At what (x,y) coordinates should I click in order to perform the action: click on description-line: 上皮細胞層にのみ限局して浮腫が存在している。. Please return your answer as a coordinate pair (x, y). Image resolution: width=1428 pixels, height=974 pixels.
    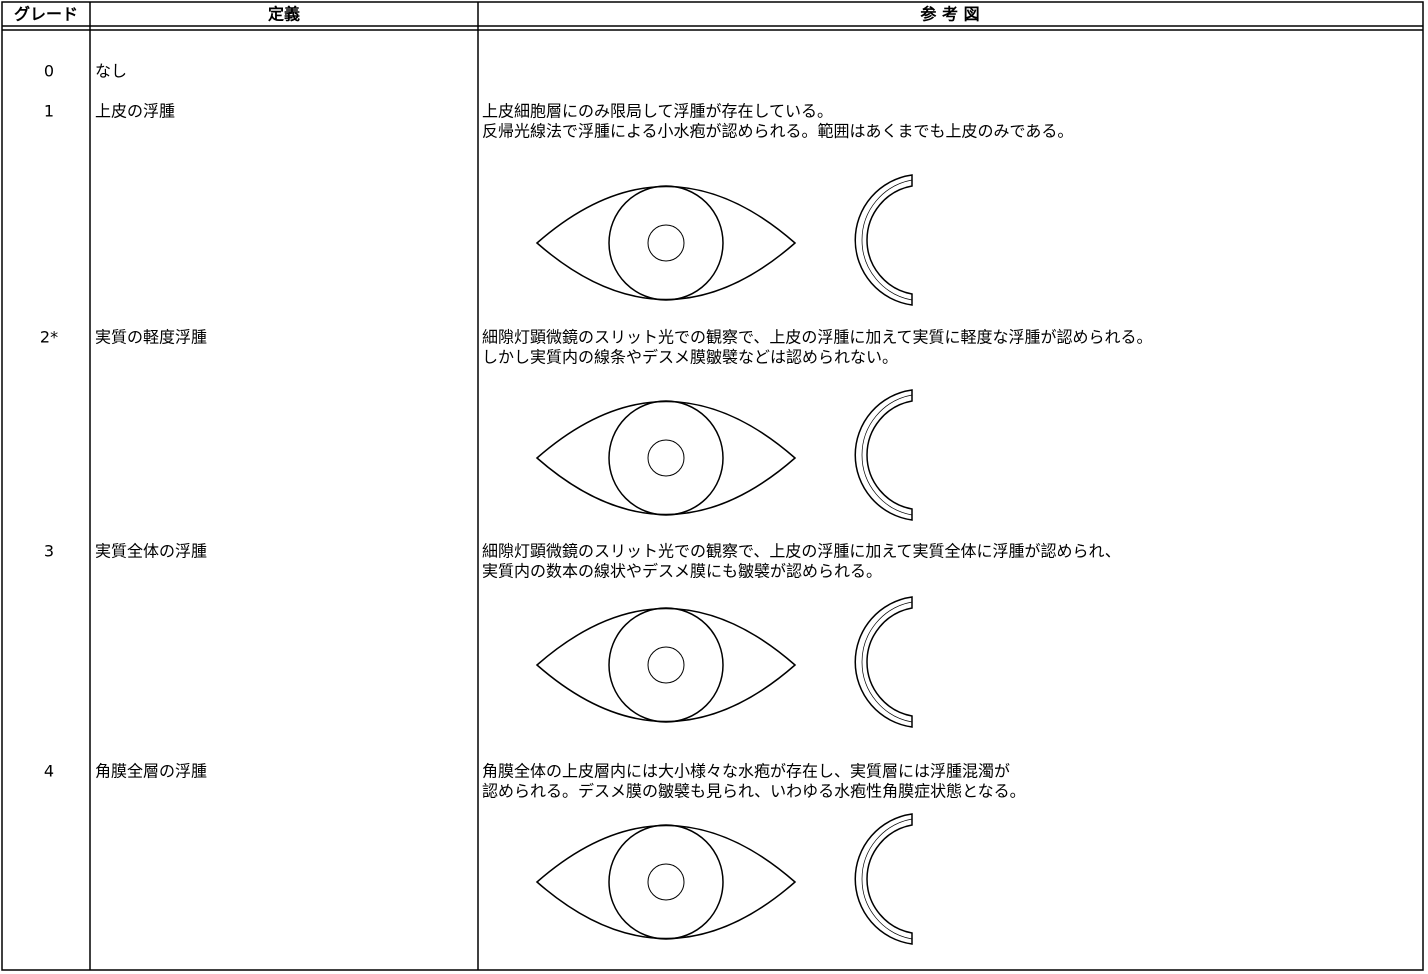
    Looking at the image, I should click on (657, 111).